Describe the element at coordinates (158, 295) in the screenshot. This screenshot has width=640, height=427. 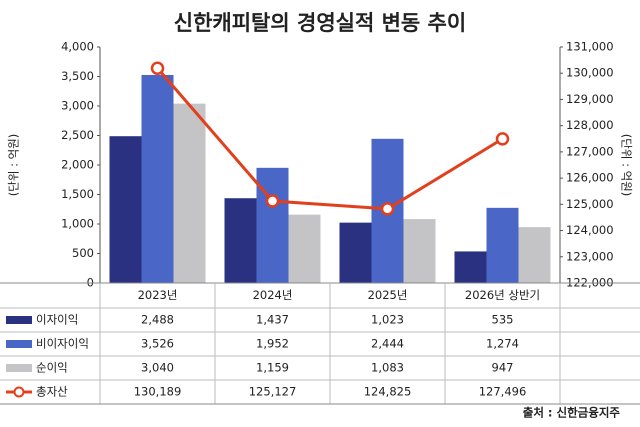
I see `x-tick-label: 2023년` at that location.